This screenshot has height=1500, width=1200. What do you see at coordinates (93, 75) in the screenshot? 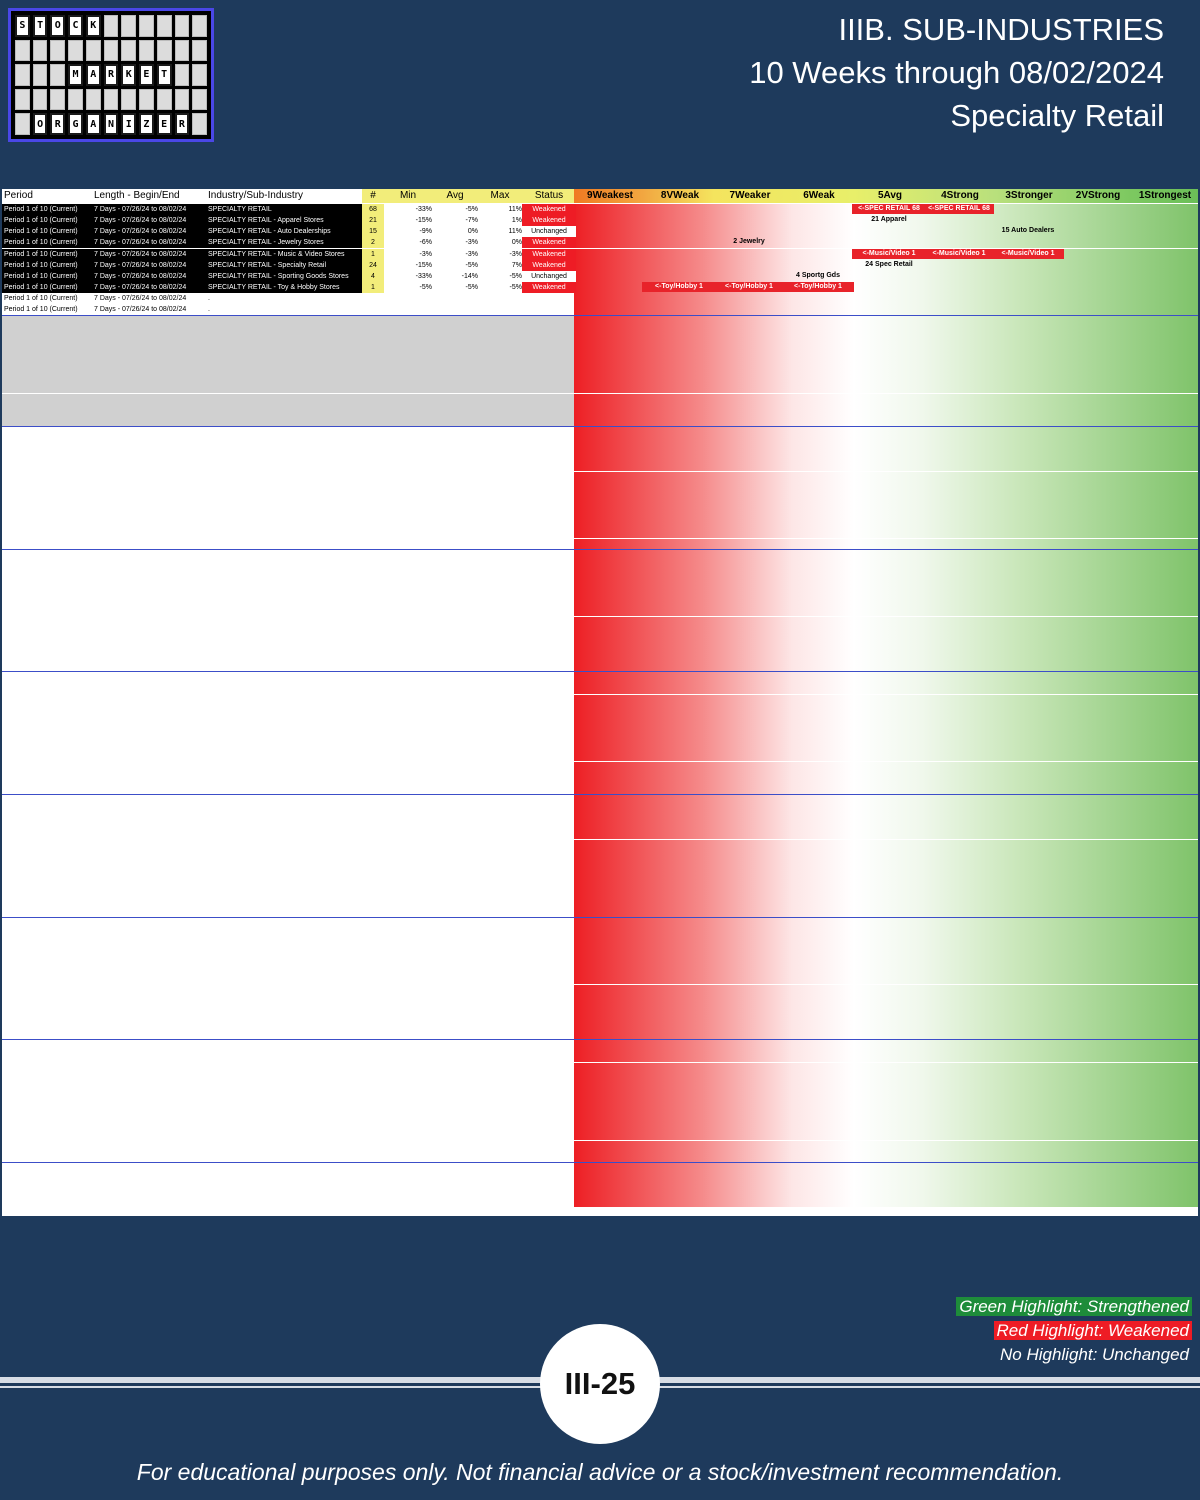
I see `logo-cell: A` at bounding box center [93, 75].